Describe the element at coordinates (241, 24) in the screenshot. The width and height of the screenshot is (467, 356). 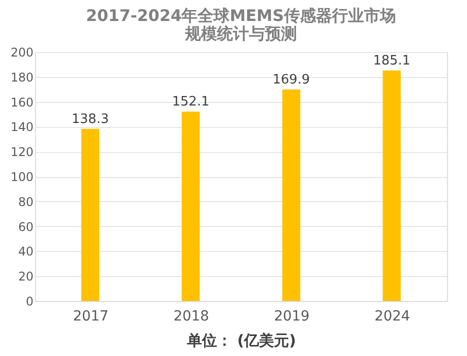
I see `chart-title: 2017-2024年全球MEMS传感器行业市场规模统计与预测` at that location.